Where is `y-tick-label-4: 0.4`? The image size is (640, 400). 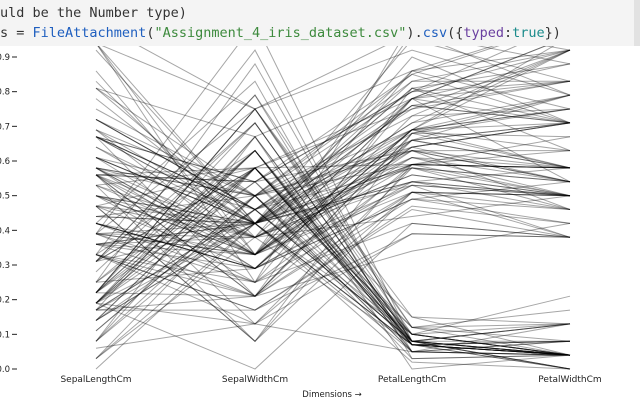 y-tick-label-4: 0.4 is located at coordinates (5, 231).